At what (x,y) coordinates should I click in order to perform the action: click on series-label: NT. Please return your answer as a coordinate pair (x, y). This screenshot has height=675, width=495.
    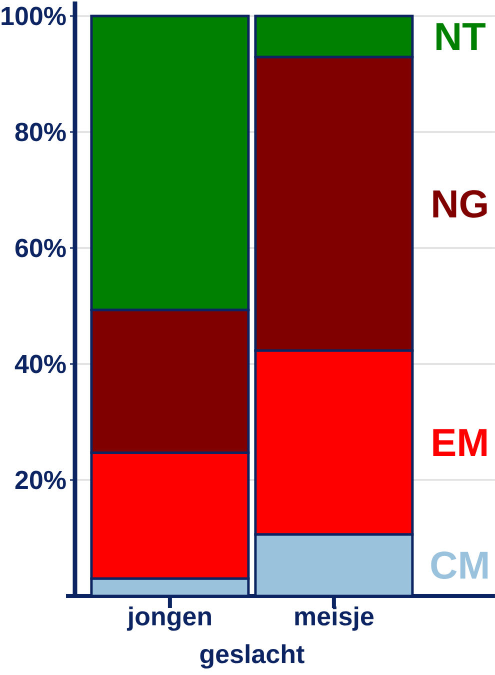
    Looking at the image, I should click on (461, 36).